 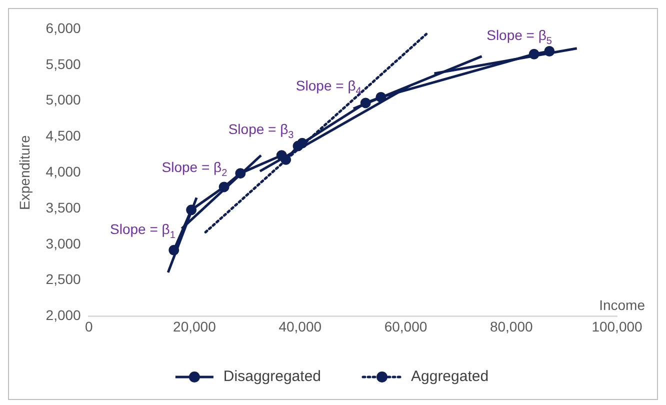 I want to click on x-tick-label: 20,000, so click(x=194, y=326).